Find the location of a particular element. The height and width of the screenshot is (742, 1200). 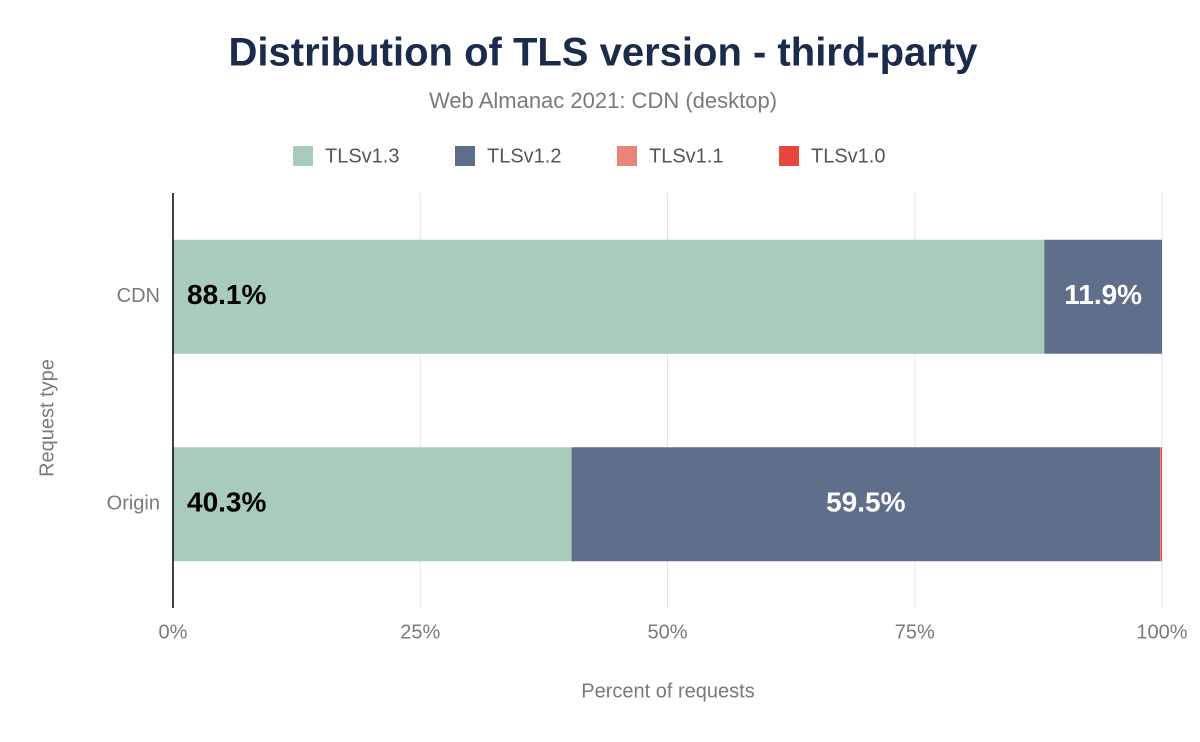

x-tick-label: 25% is located at coordinates (420, 632).